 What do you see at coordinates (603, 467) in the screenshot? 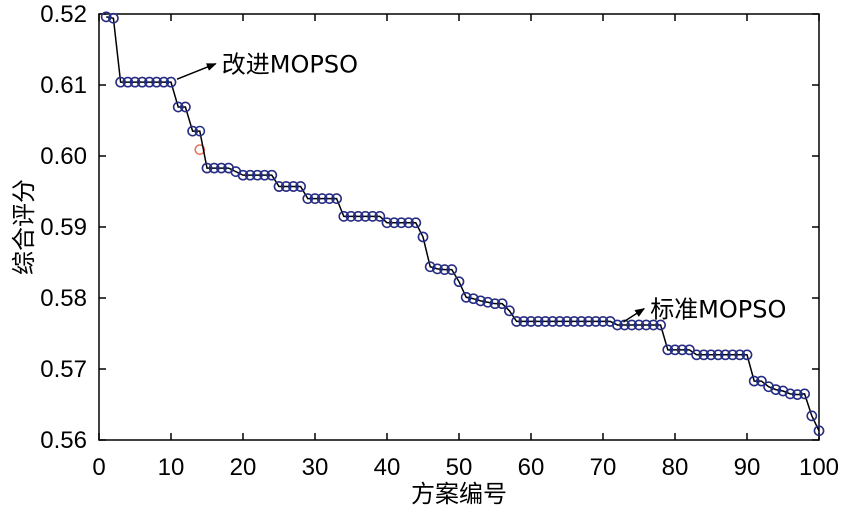
I see `x-tick-label: 70` at bounding box center [603, 467].